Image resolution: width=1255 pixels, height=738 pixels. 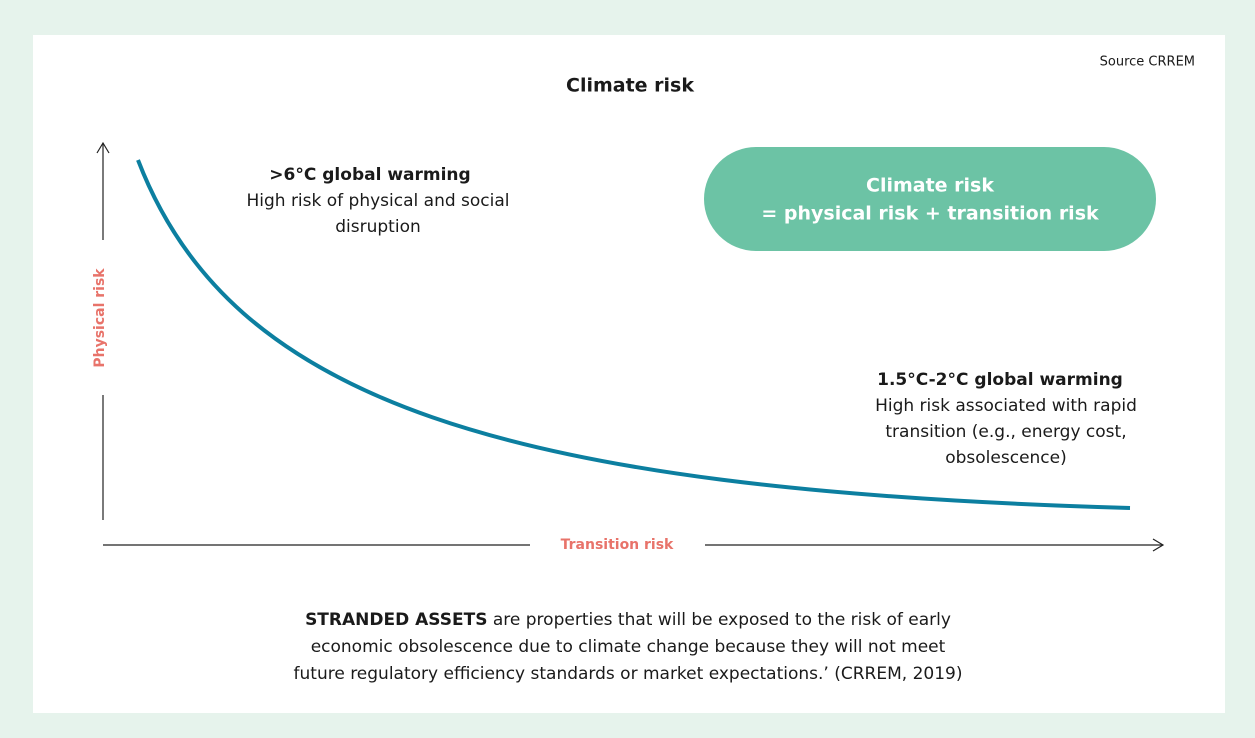 What do you see at coordinates (103, 147) in the screenshot?
I see `y-axis-arrow` at bounding box center [103, 147].